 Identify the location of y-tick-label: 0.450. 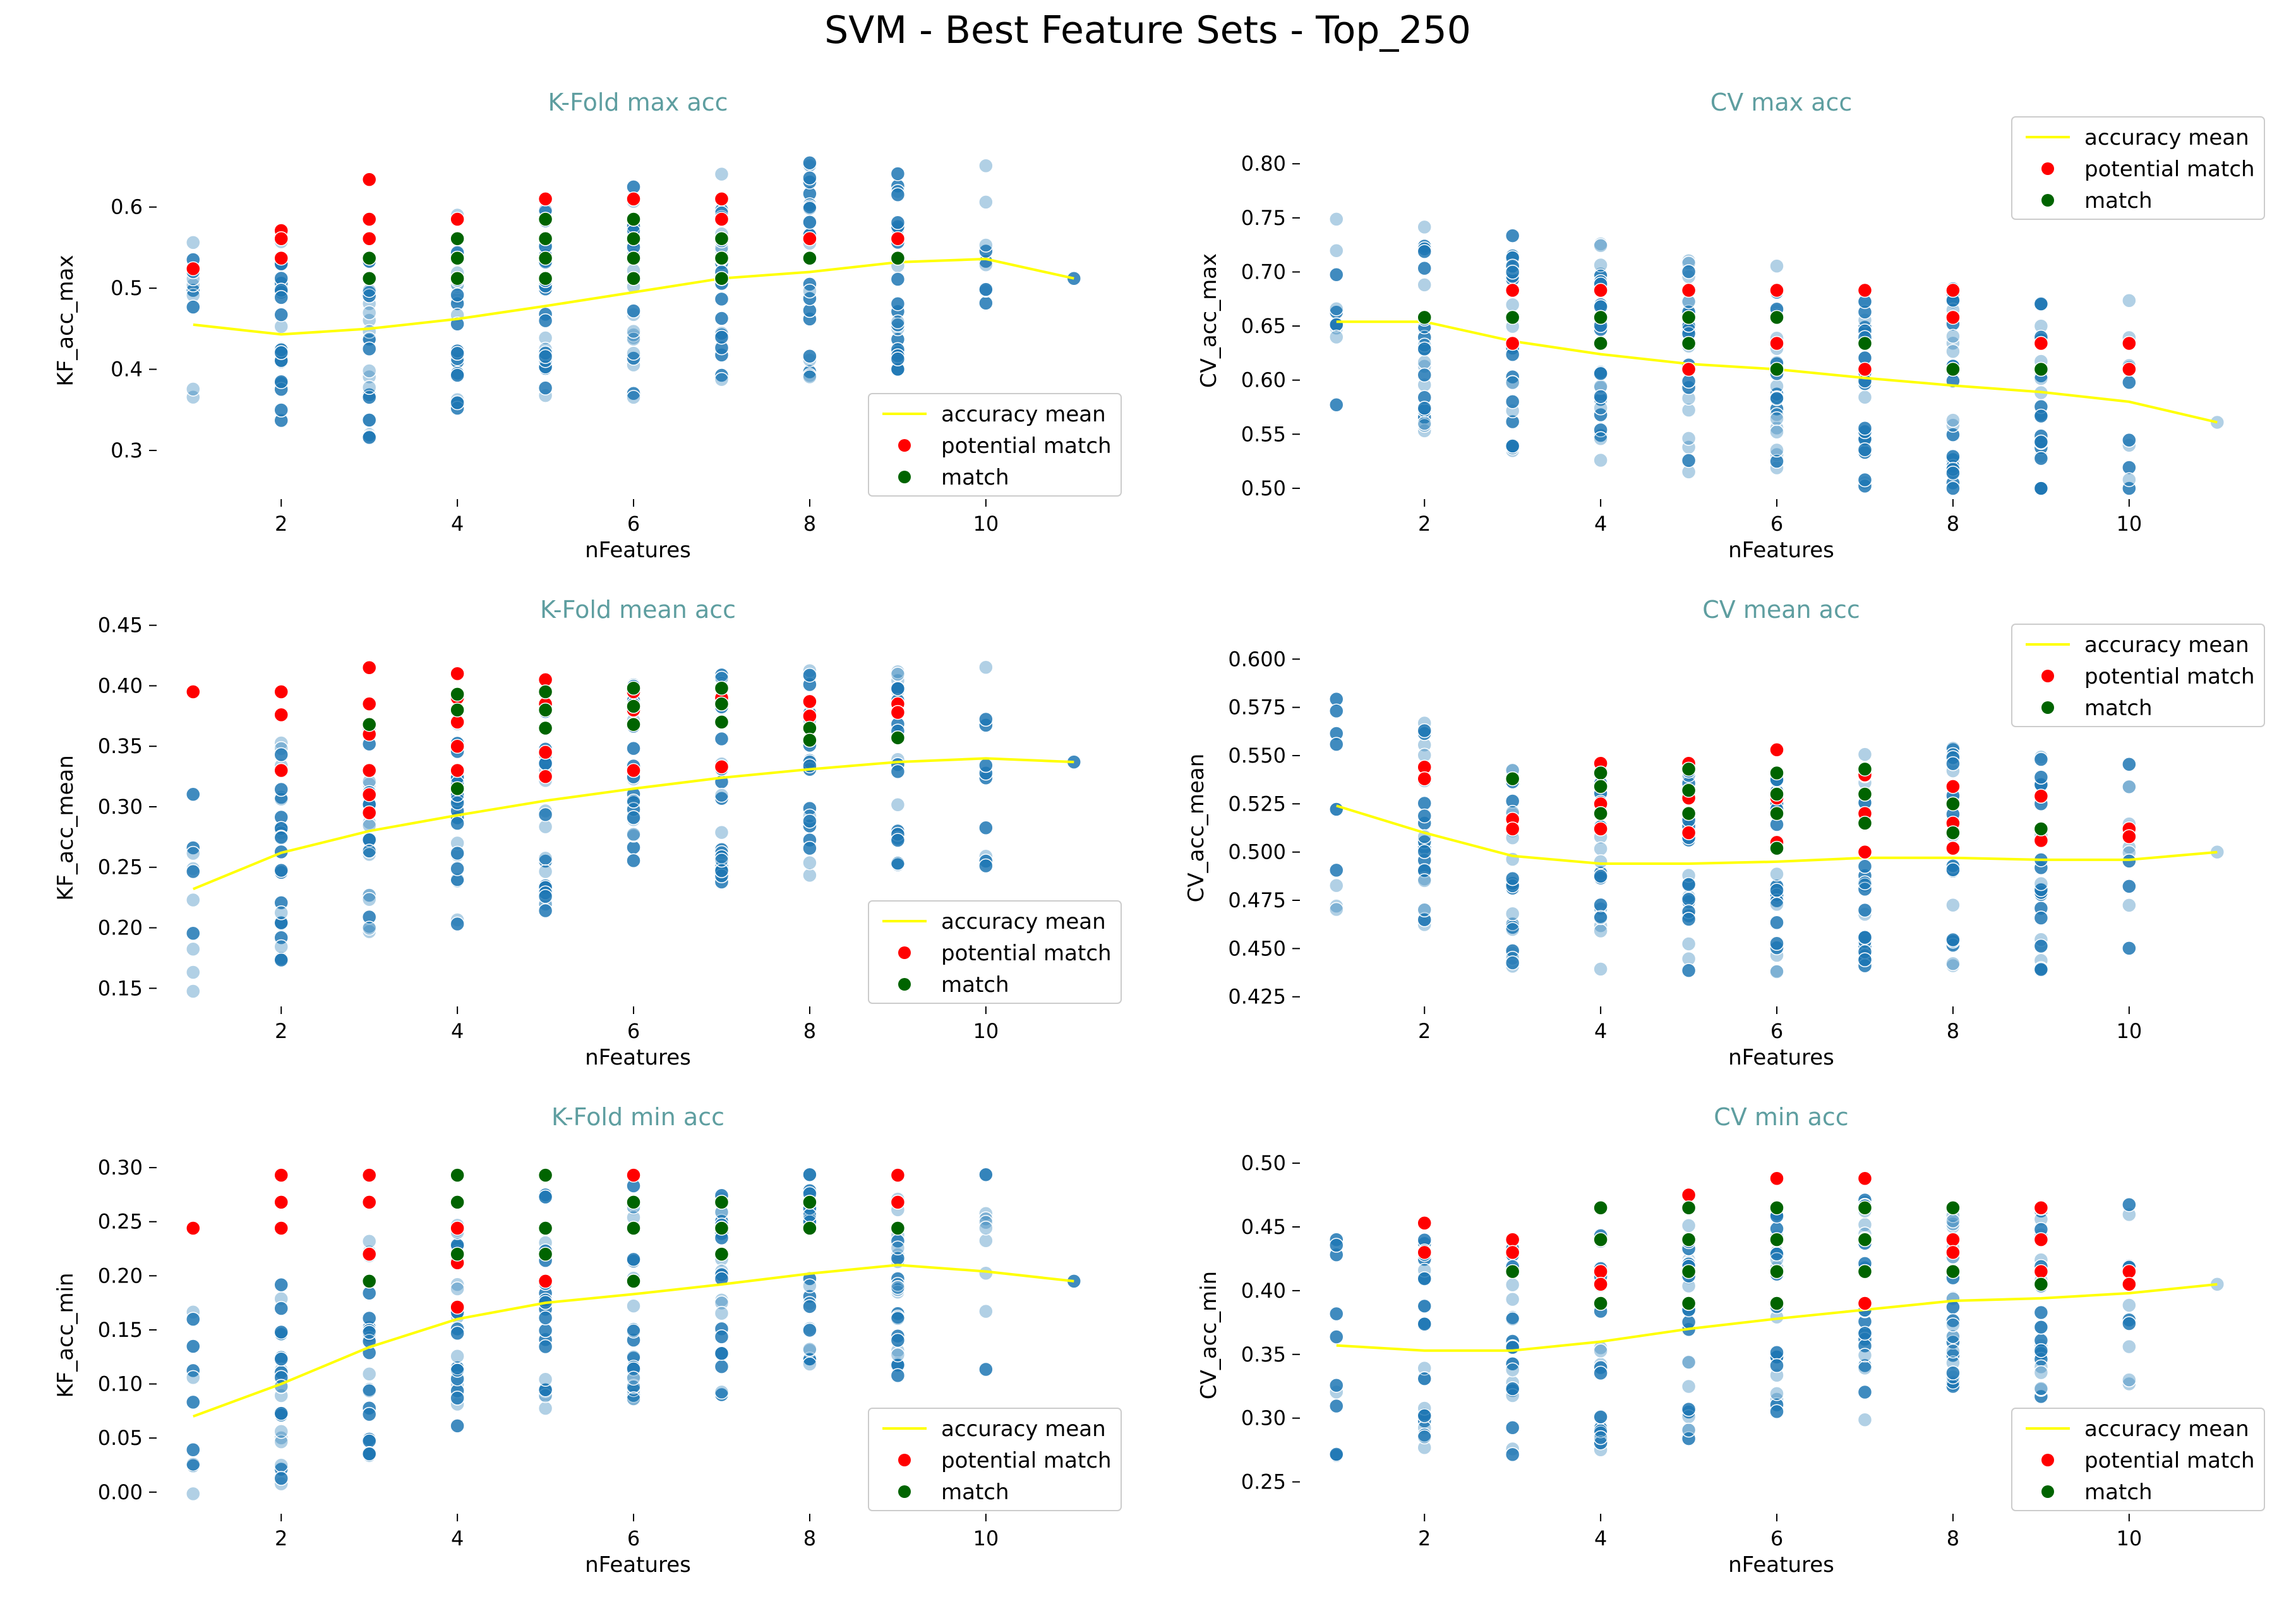
(1257, 948).